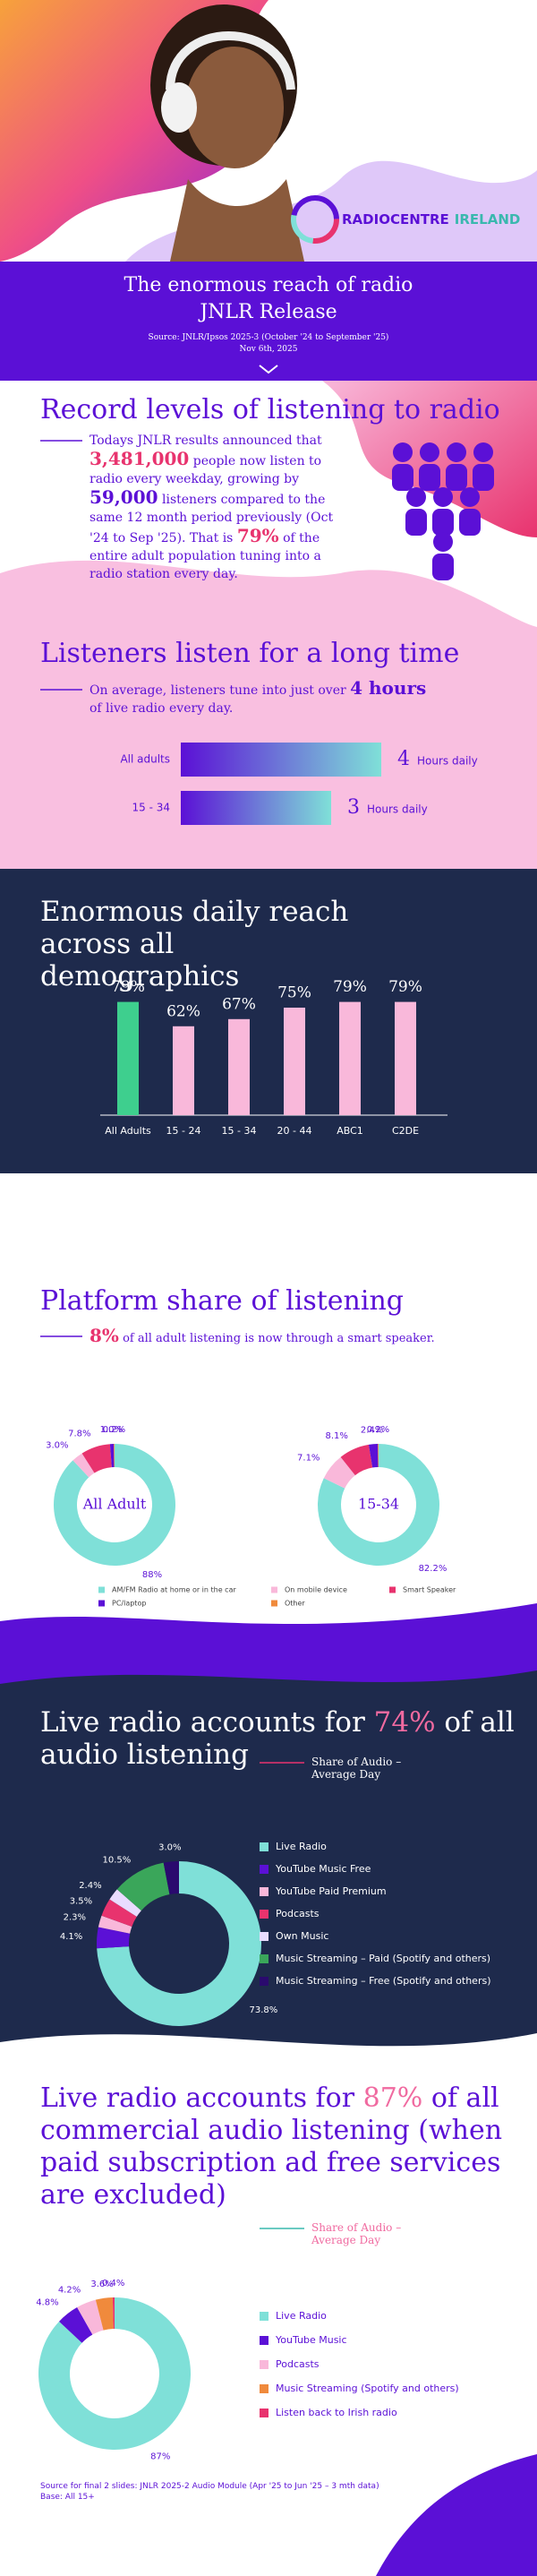 This screenshot has height=2576, width=537. What do you see at coordinates (378, 1504) in the screenshot?
I see `donut-center-label: 15-34` at bounding box center [378, 1504].